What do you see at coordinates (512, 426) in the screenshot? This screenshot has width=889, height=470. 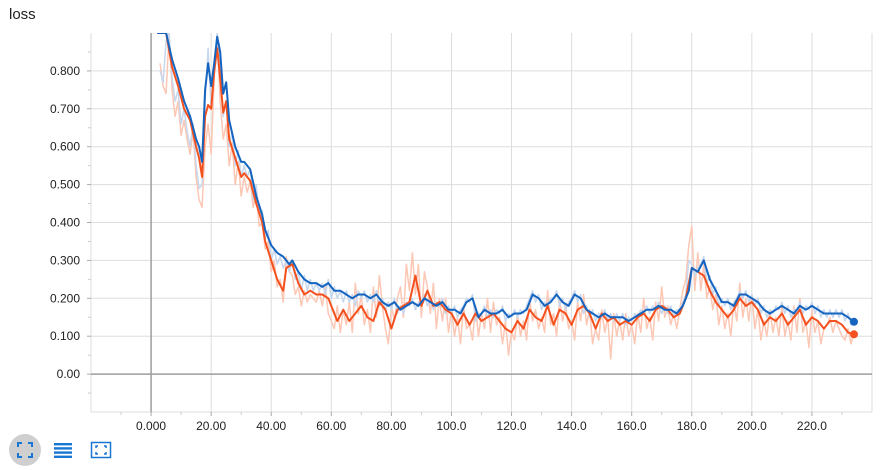 I see `x-tick-label: 120.0` at bounding box center [512, 426].